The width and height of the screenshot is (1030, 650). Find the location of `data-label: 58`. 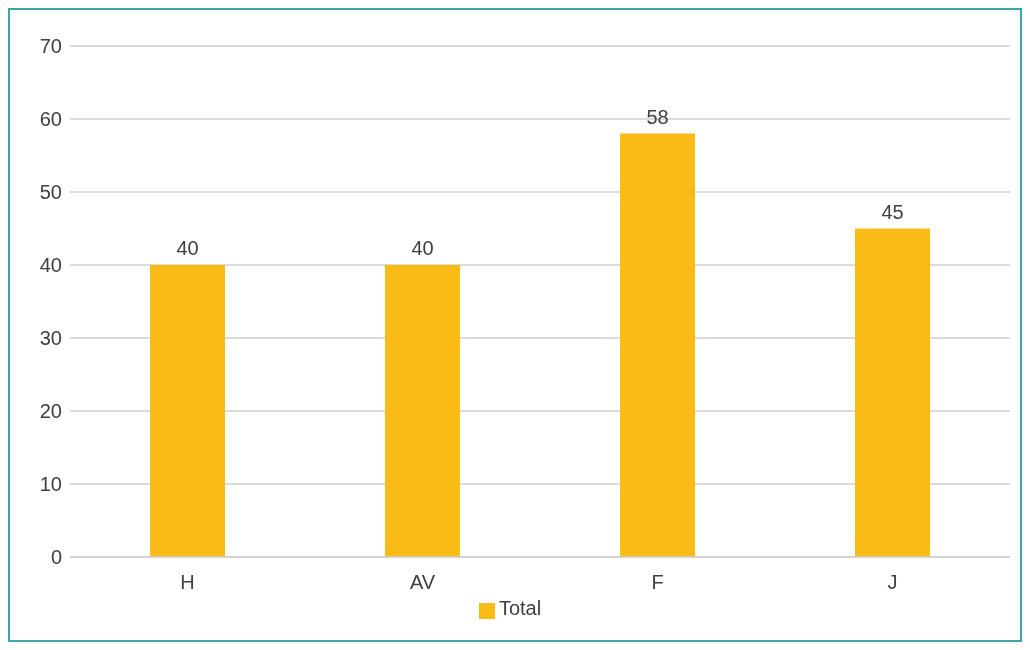

data-label: 58 is located at coordinates (657, 116).